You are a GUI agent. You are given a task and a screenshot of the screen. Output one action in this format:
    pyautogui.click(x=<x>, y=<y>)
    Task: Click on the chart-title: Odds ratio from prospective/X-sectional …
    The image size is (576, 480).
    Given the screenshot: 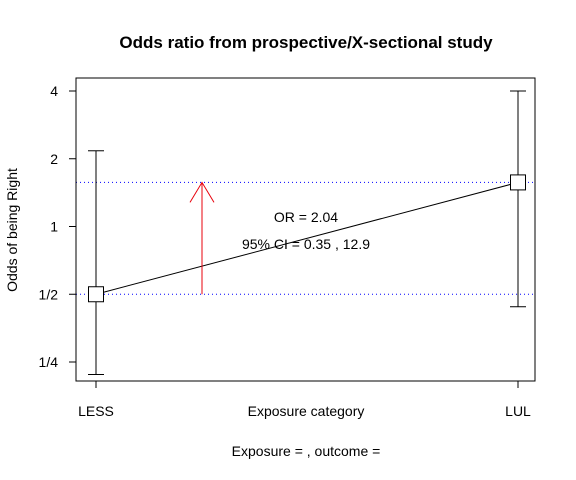 What is the action you would take?
    pyautogui.click(x=306, y=42)
    